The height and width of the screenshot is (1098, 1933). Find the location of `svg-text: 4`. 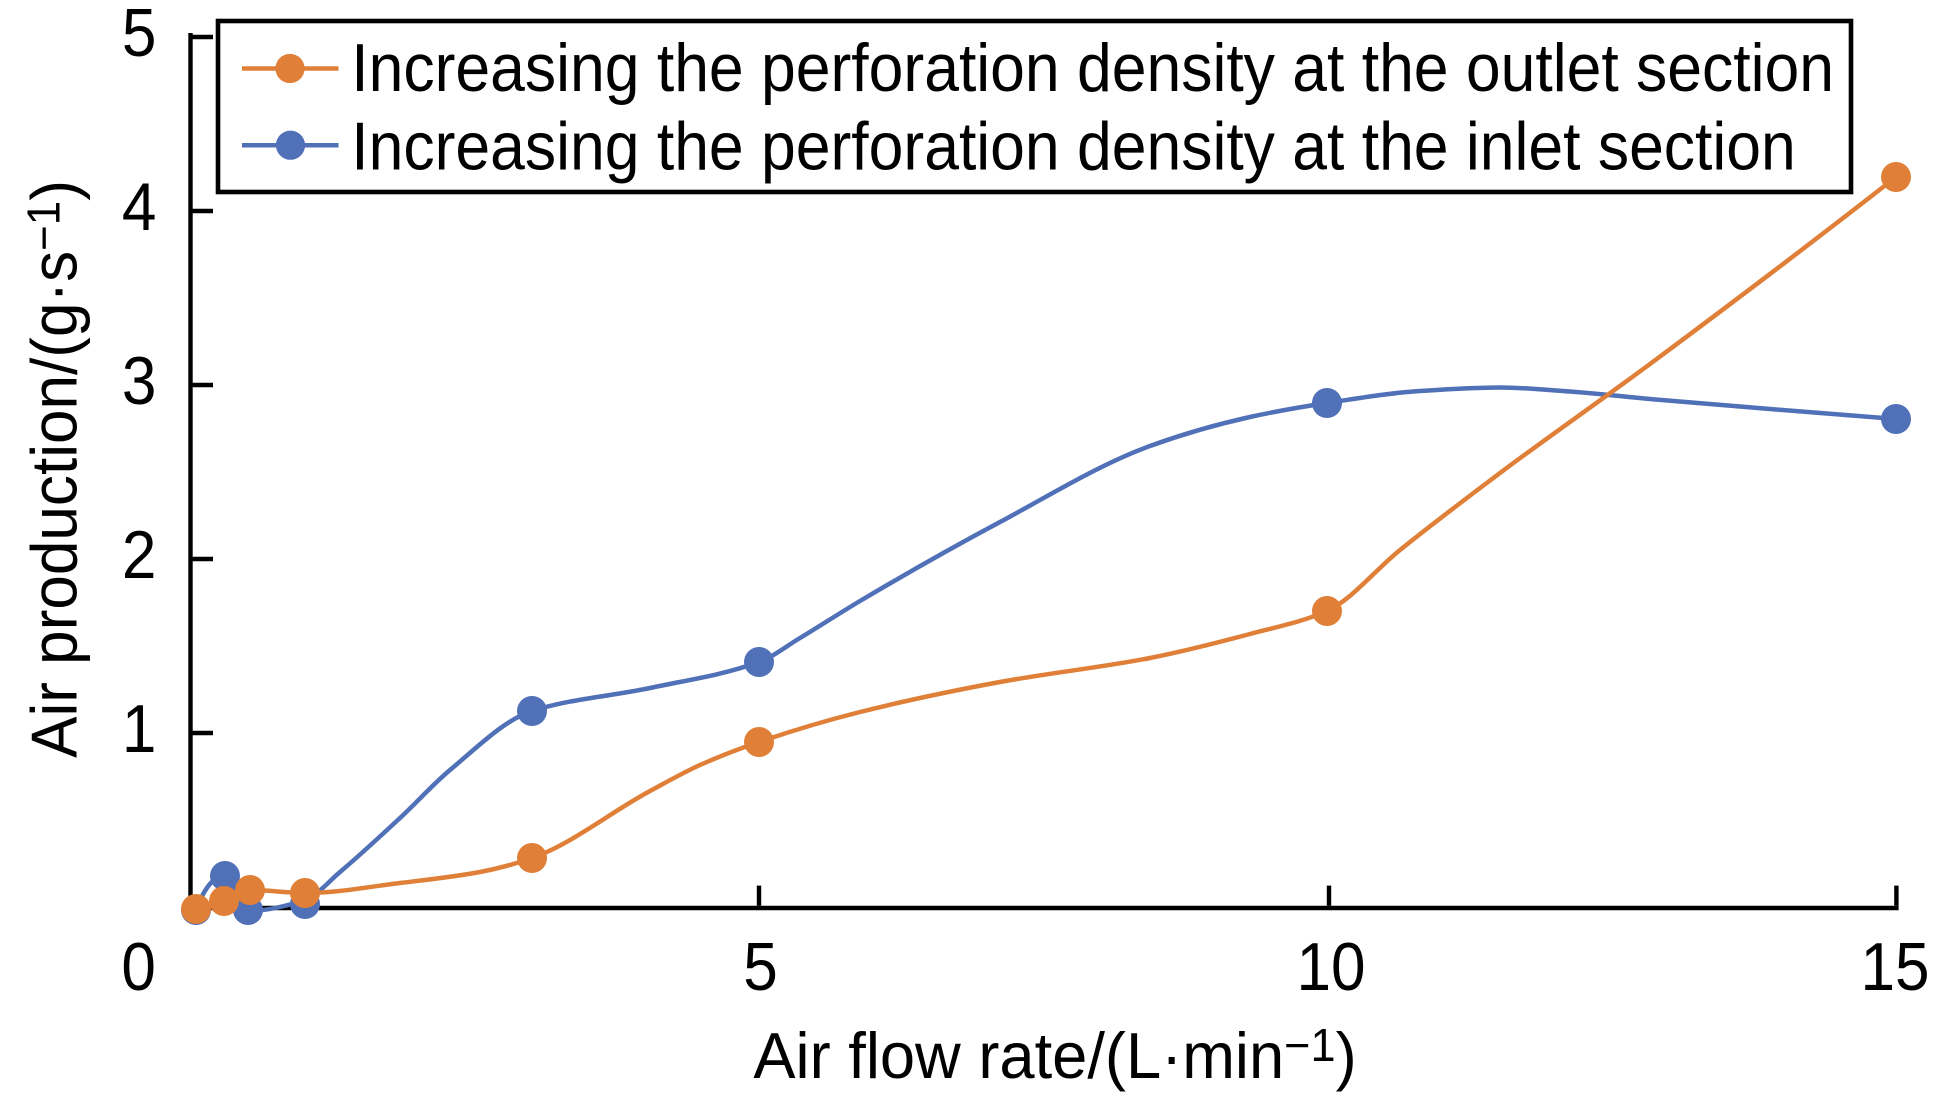

svg-text: 4 is located at coordinates (139, 207).